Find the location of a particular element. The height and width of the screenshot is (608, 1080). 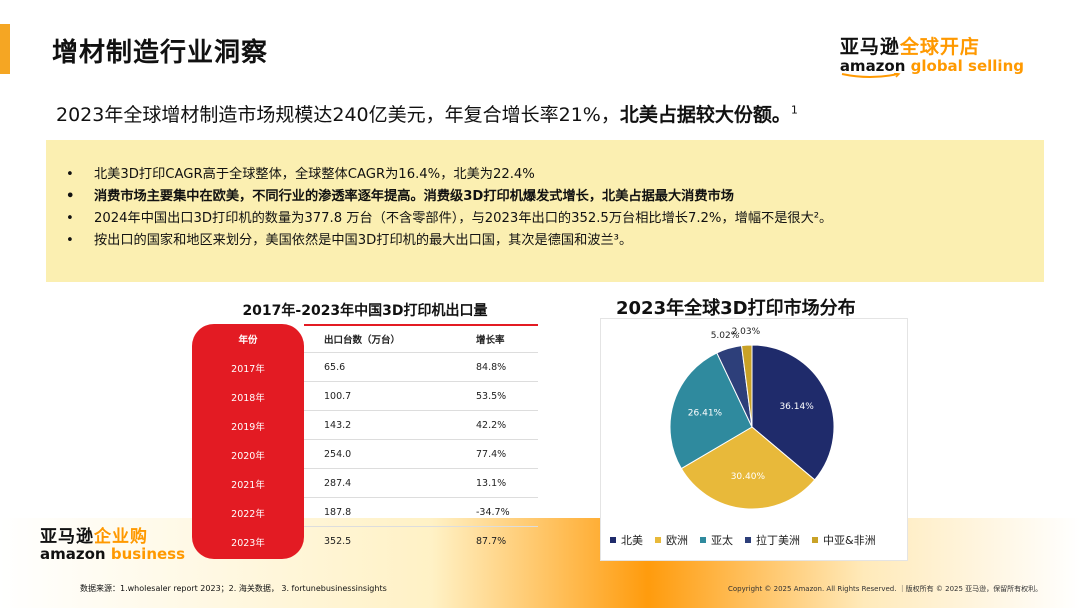

pie-slice-north-america is located at coordinates (793, 412).